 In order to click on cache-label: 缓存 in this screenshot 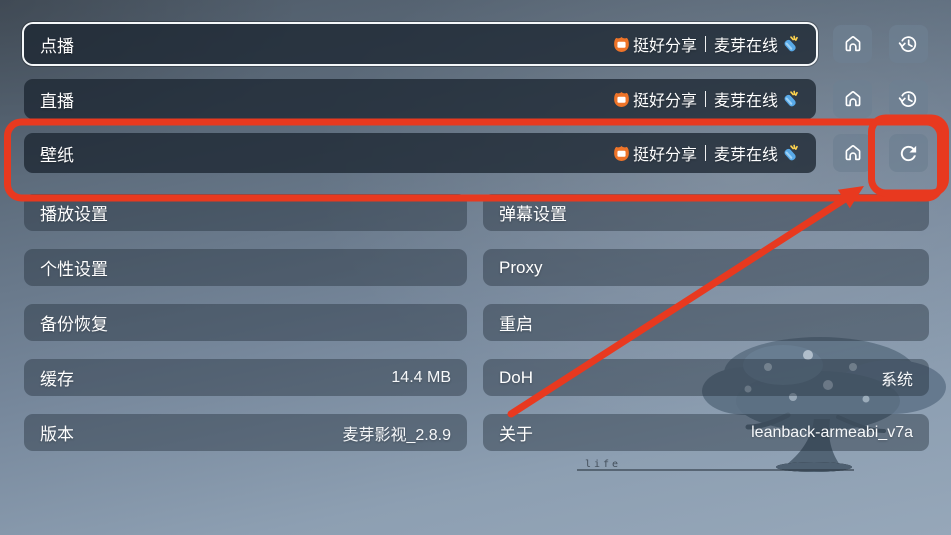, I will do `click(57, 379)`.